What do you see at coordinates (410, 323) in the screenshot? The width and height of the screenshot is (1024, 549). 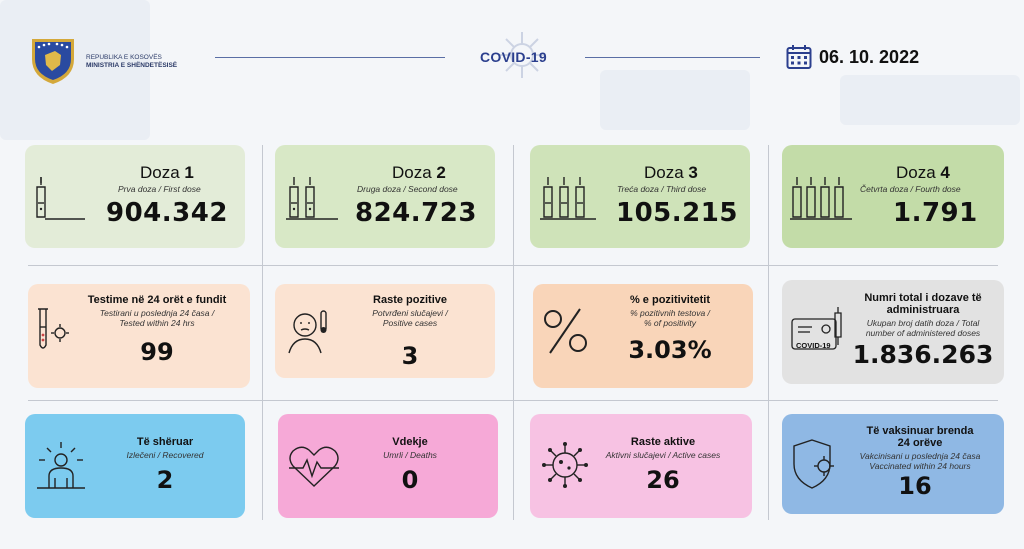 I see `positive-cases-subtitle-line2: Positive cases` at bounding box center [410, 323].